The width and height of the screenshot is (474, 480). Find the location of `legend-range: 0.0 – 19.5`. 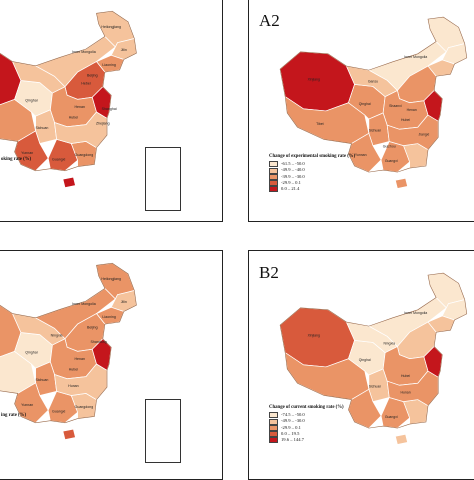

legend-range: 0.0 – 19.5 is located at coordinates (290, 433).